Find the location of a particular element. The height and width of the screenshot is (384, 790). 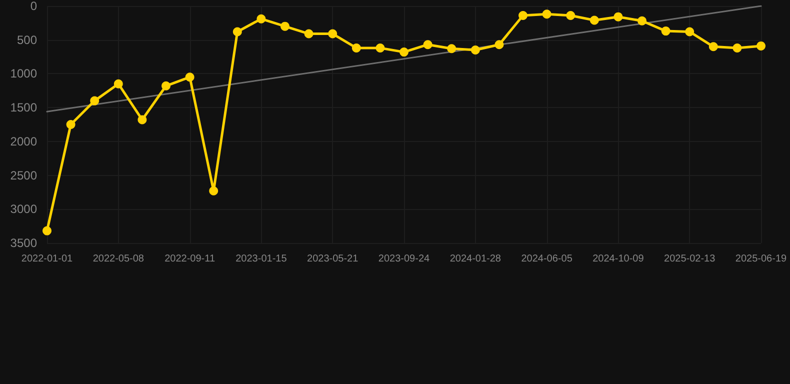

x-tick-label: 2022-05-08 is located at coordinates (118, 259).